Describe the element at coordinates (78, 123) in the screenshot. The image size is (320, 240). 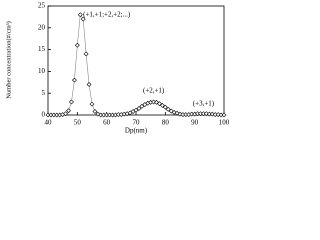
I see `x-tick-label: 50` at that location.